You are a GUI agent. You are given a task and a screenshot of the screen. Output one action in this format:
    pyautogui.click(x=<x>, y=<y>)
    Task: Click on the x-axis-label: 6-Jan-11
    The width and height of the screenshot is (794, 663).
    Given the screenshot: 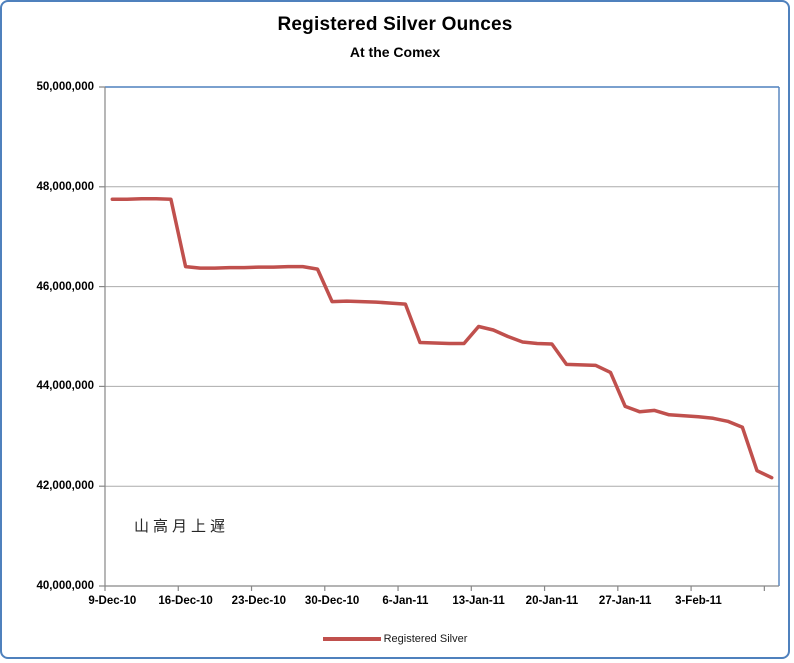 What is the action you would take?
    pyautogui.click(x=405, y=601)
    